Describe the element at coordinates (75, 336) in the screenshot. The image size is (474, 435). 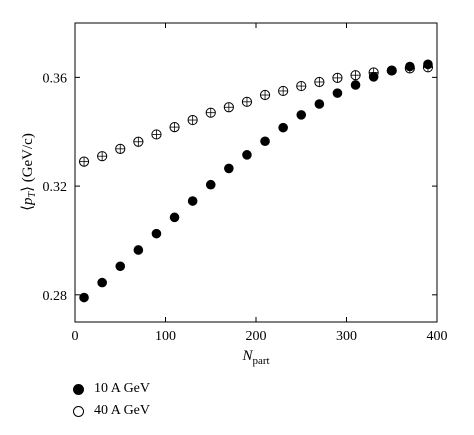
I see `x-tick-label: 0` at that location.